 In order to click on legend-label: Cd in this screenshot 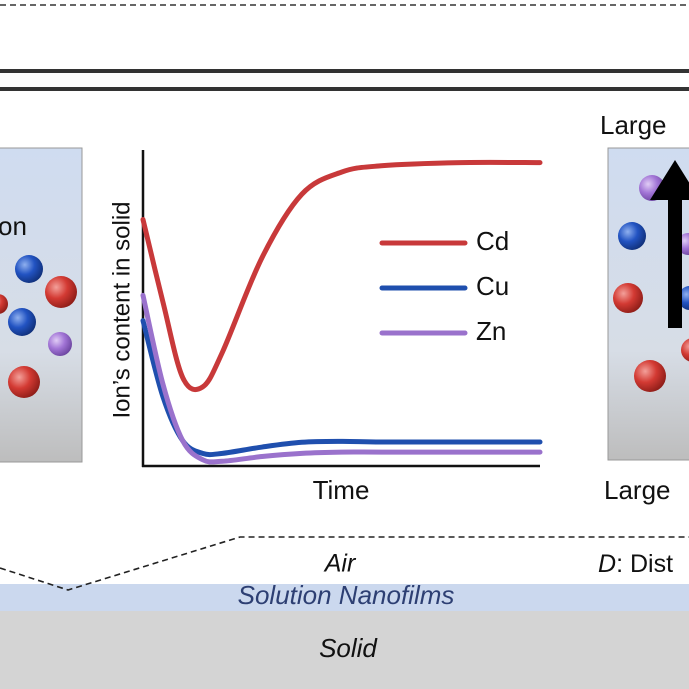, I will do `click(492, 241)`.